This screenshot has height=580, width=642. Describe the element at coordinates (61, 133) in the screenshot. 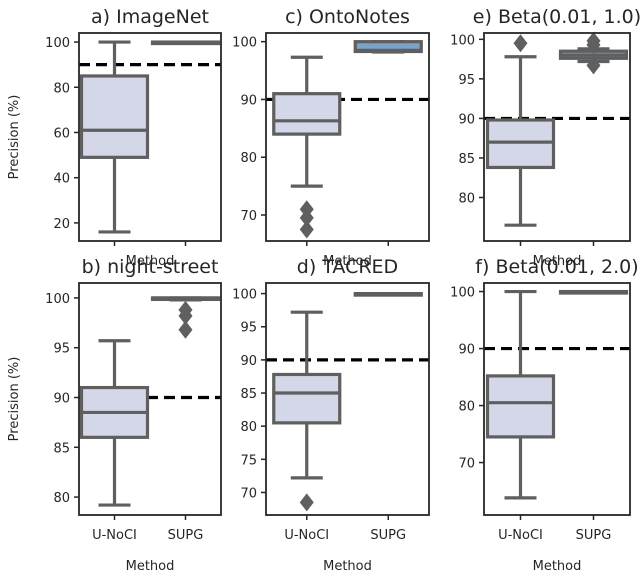

I see `y-tick-label: 60` at that location.